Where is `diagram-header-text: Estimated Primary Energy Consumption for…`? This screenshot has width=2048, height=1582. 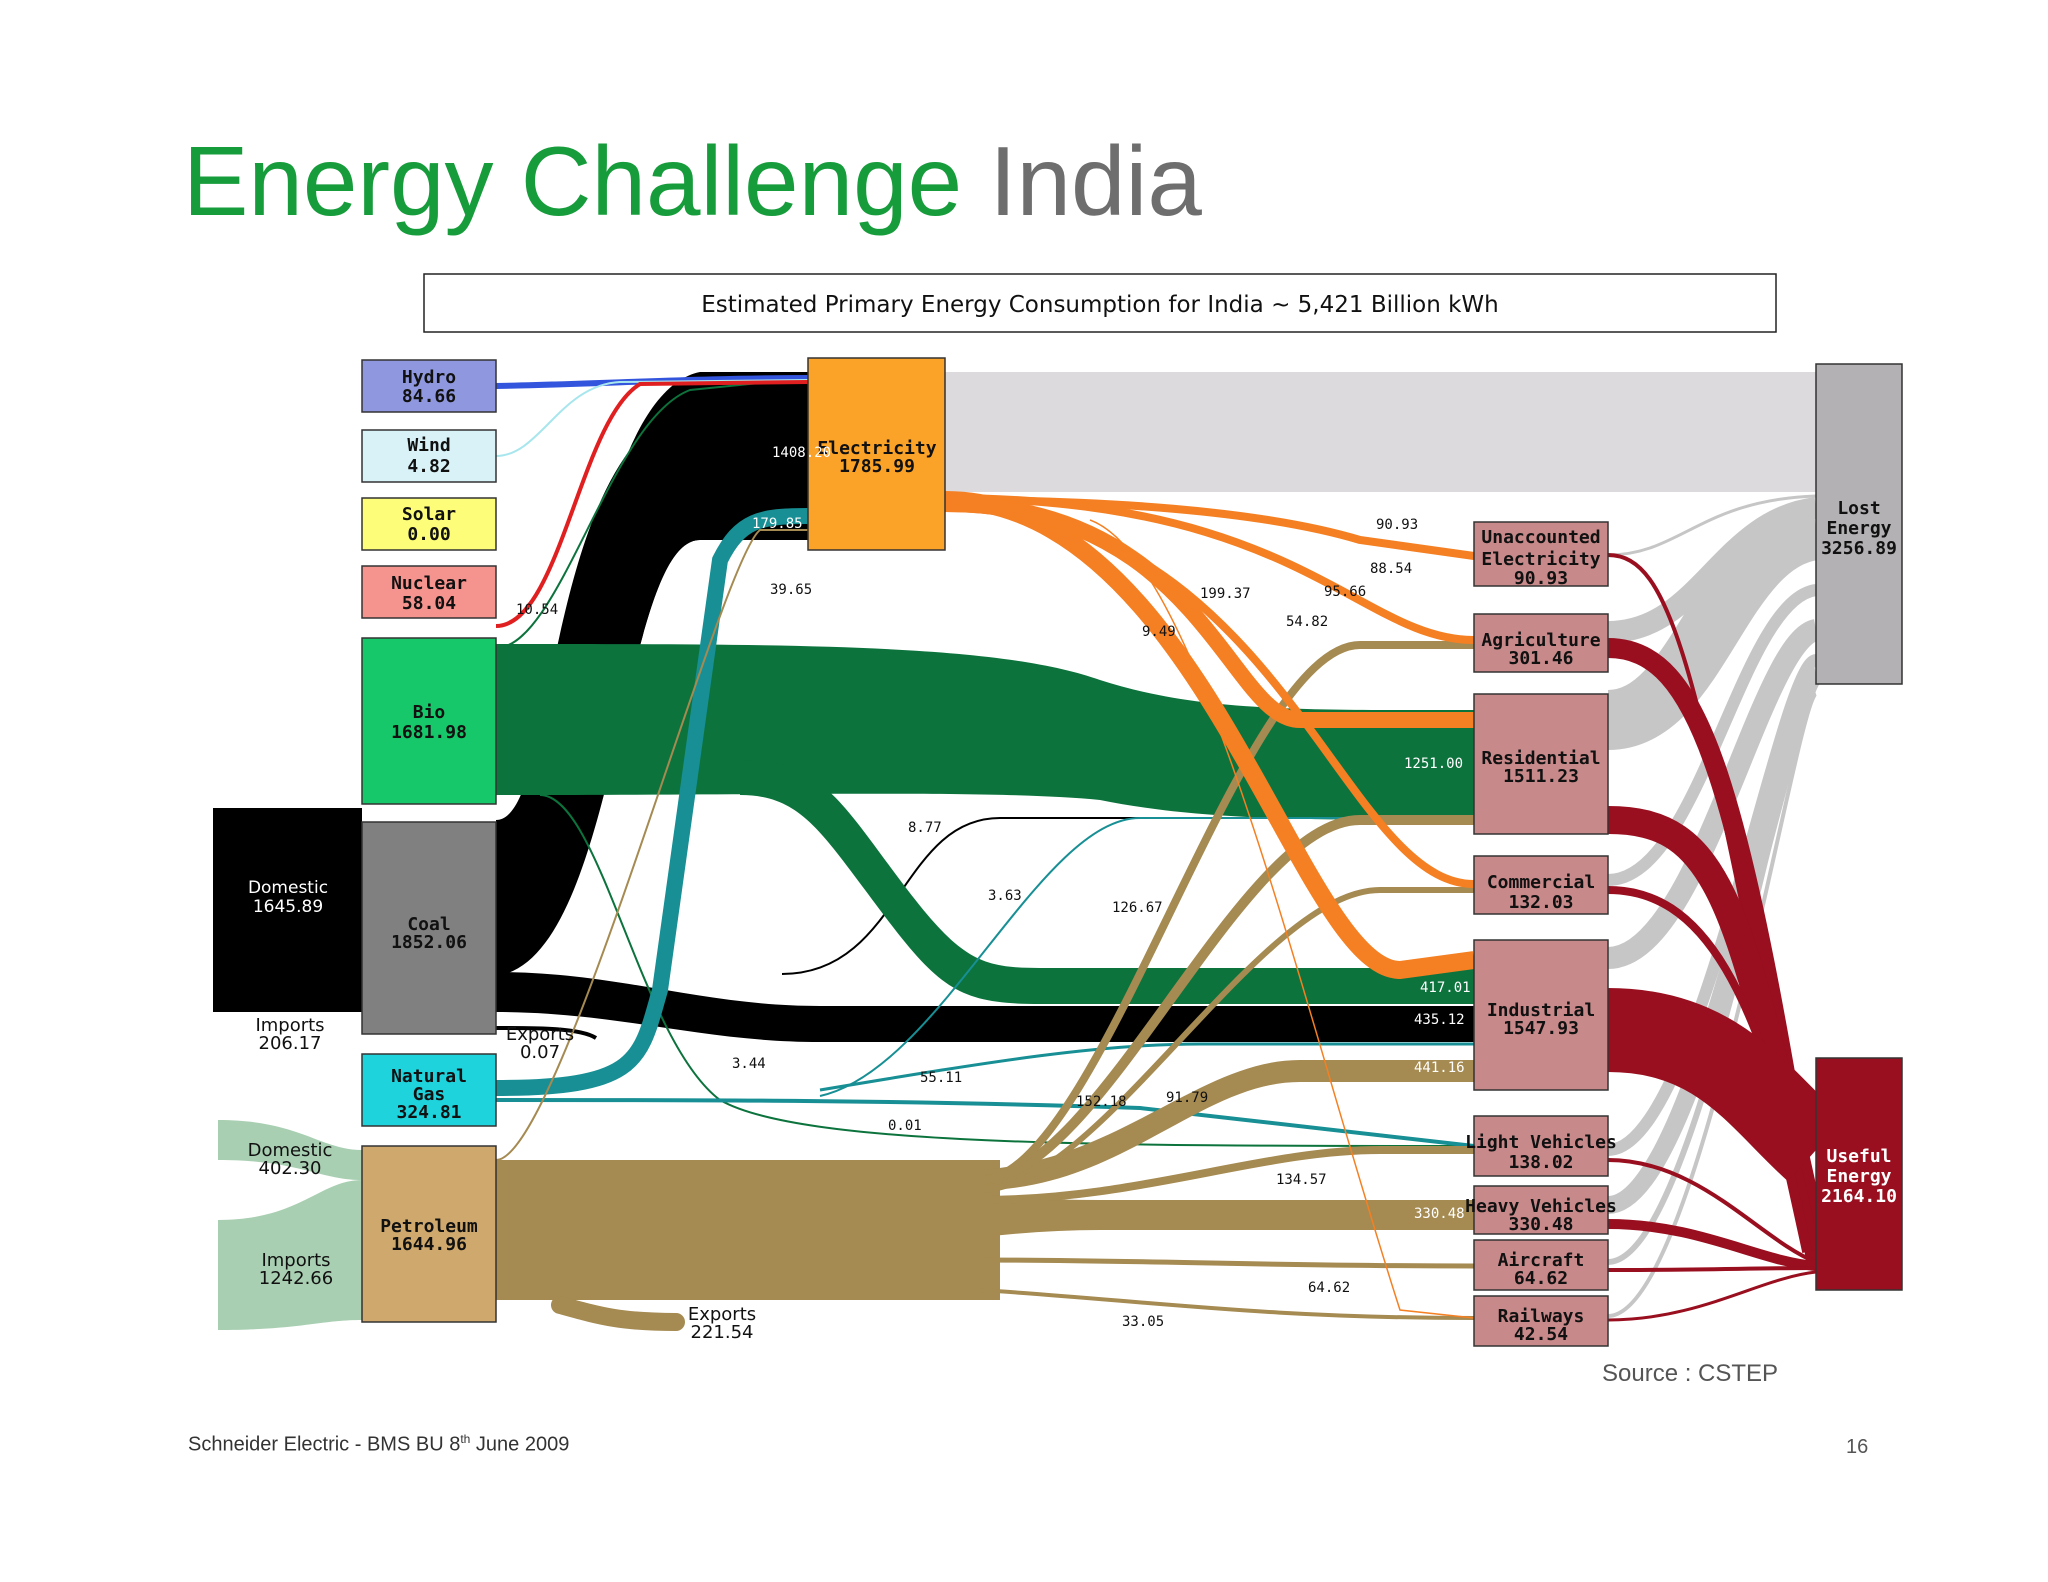 diagram-header-text: Estimated Primary Energy Consumption for… is located at coordinates (1100, 305).